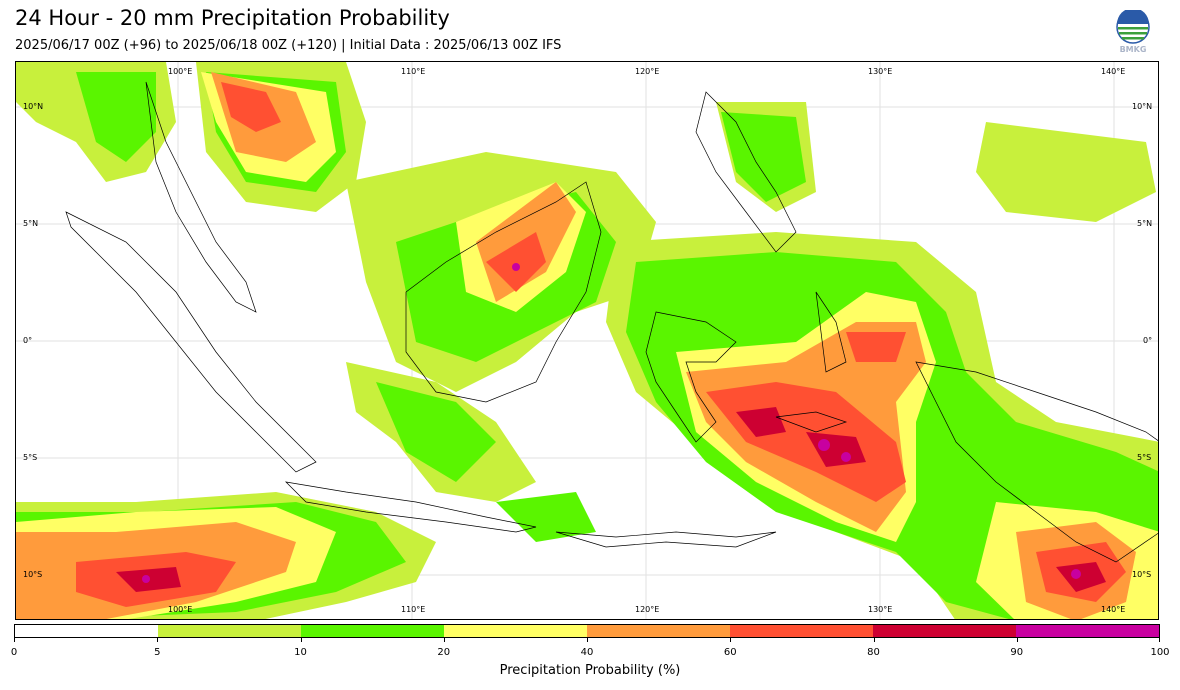 The width and height of the screenshot is (1180, 690). Describe the element at coordinates (1133, 49) in the screenshot. I see `logo-text: BMKG` at that location.